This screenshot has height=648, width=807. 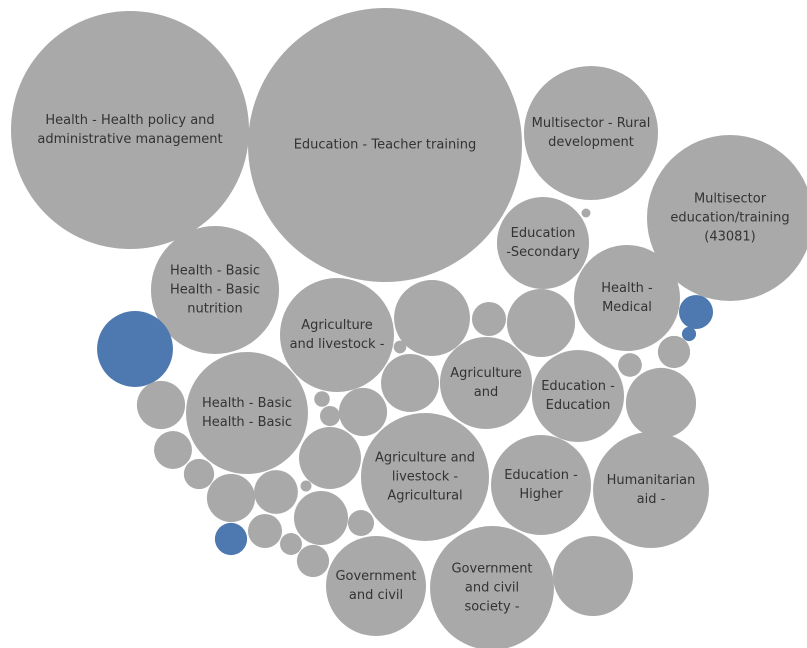 I want to click on bubble-label: administrative management, so click(x=129, y=139).